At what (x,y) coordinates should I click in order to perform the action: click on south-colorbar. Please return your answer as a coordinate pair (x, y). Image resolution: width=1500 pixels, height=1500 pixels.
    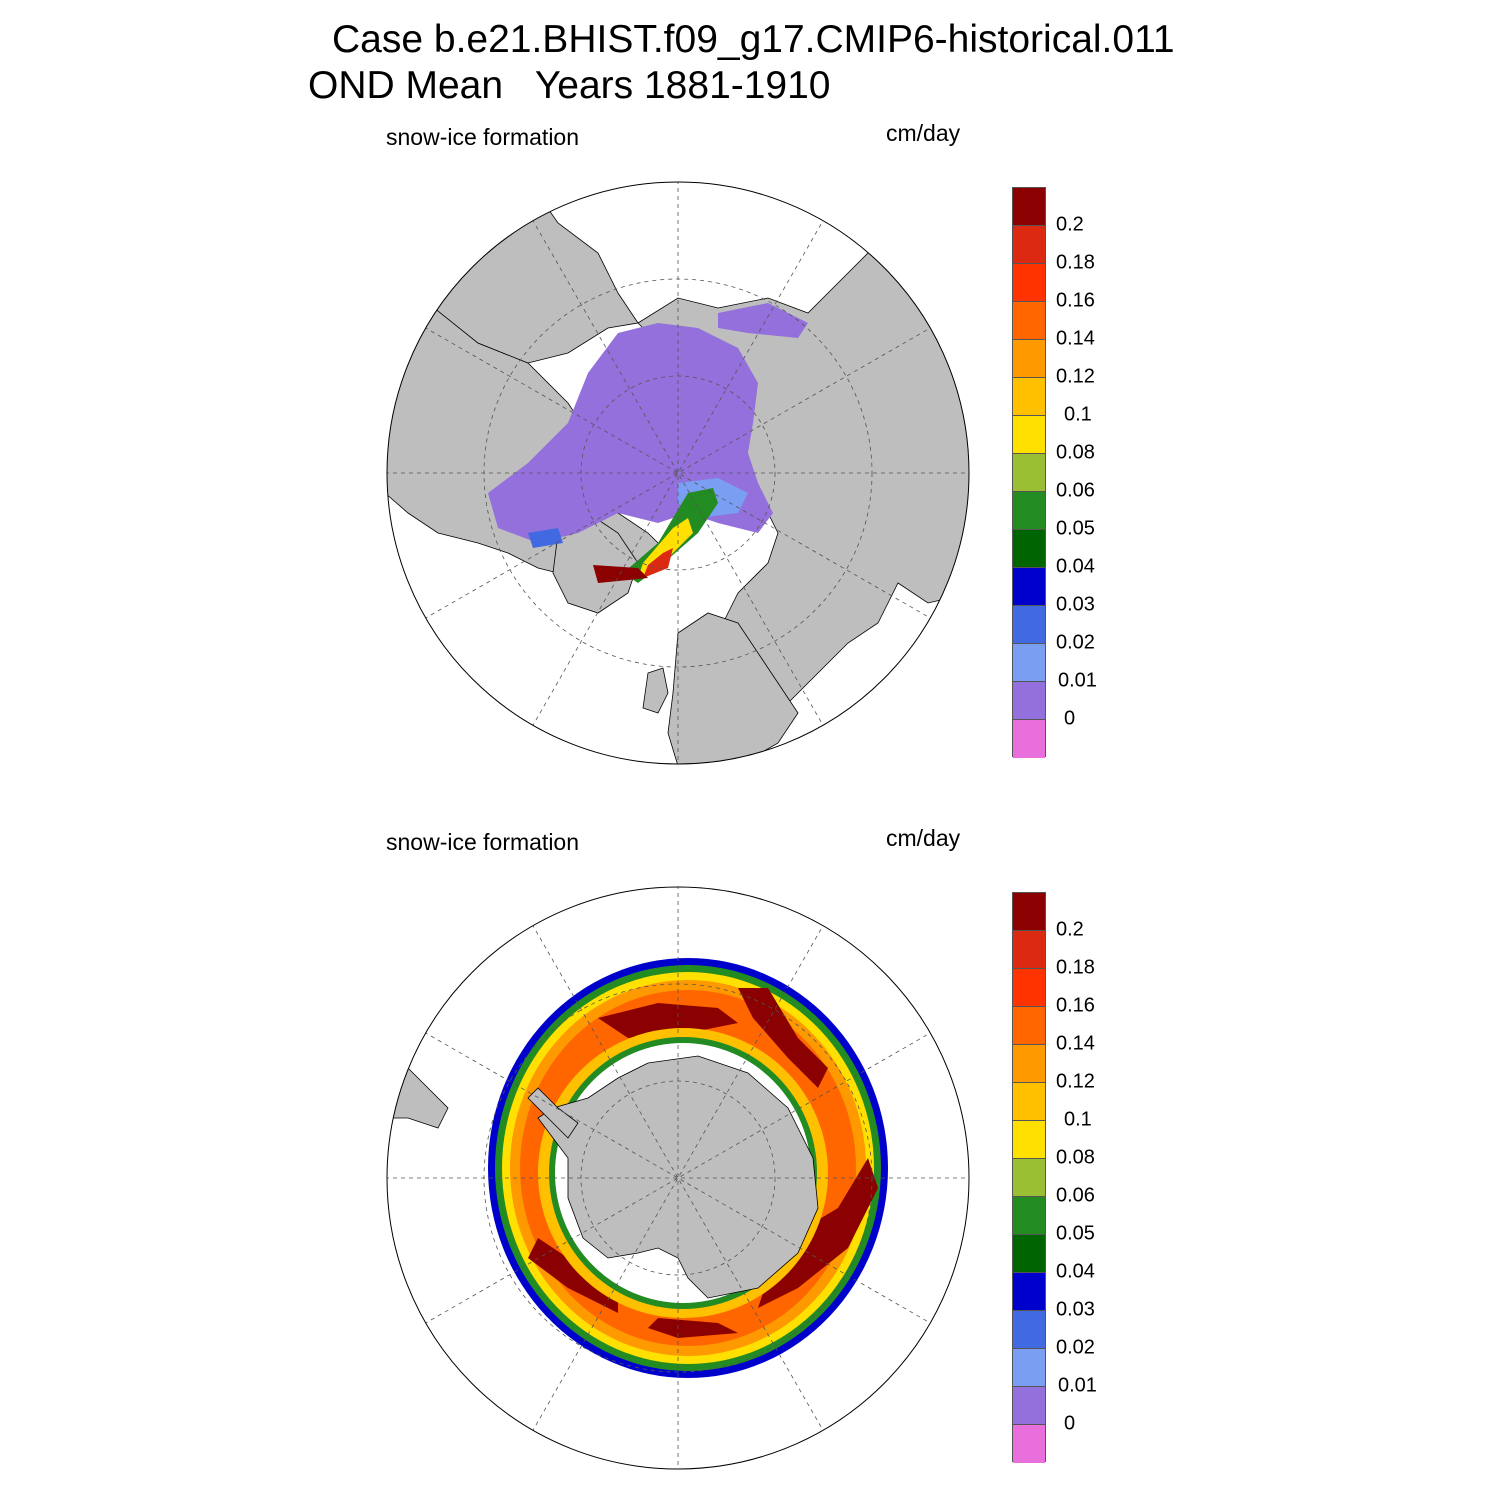
    Looking at the image, I should click on (1029, 1177).